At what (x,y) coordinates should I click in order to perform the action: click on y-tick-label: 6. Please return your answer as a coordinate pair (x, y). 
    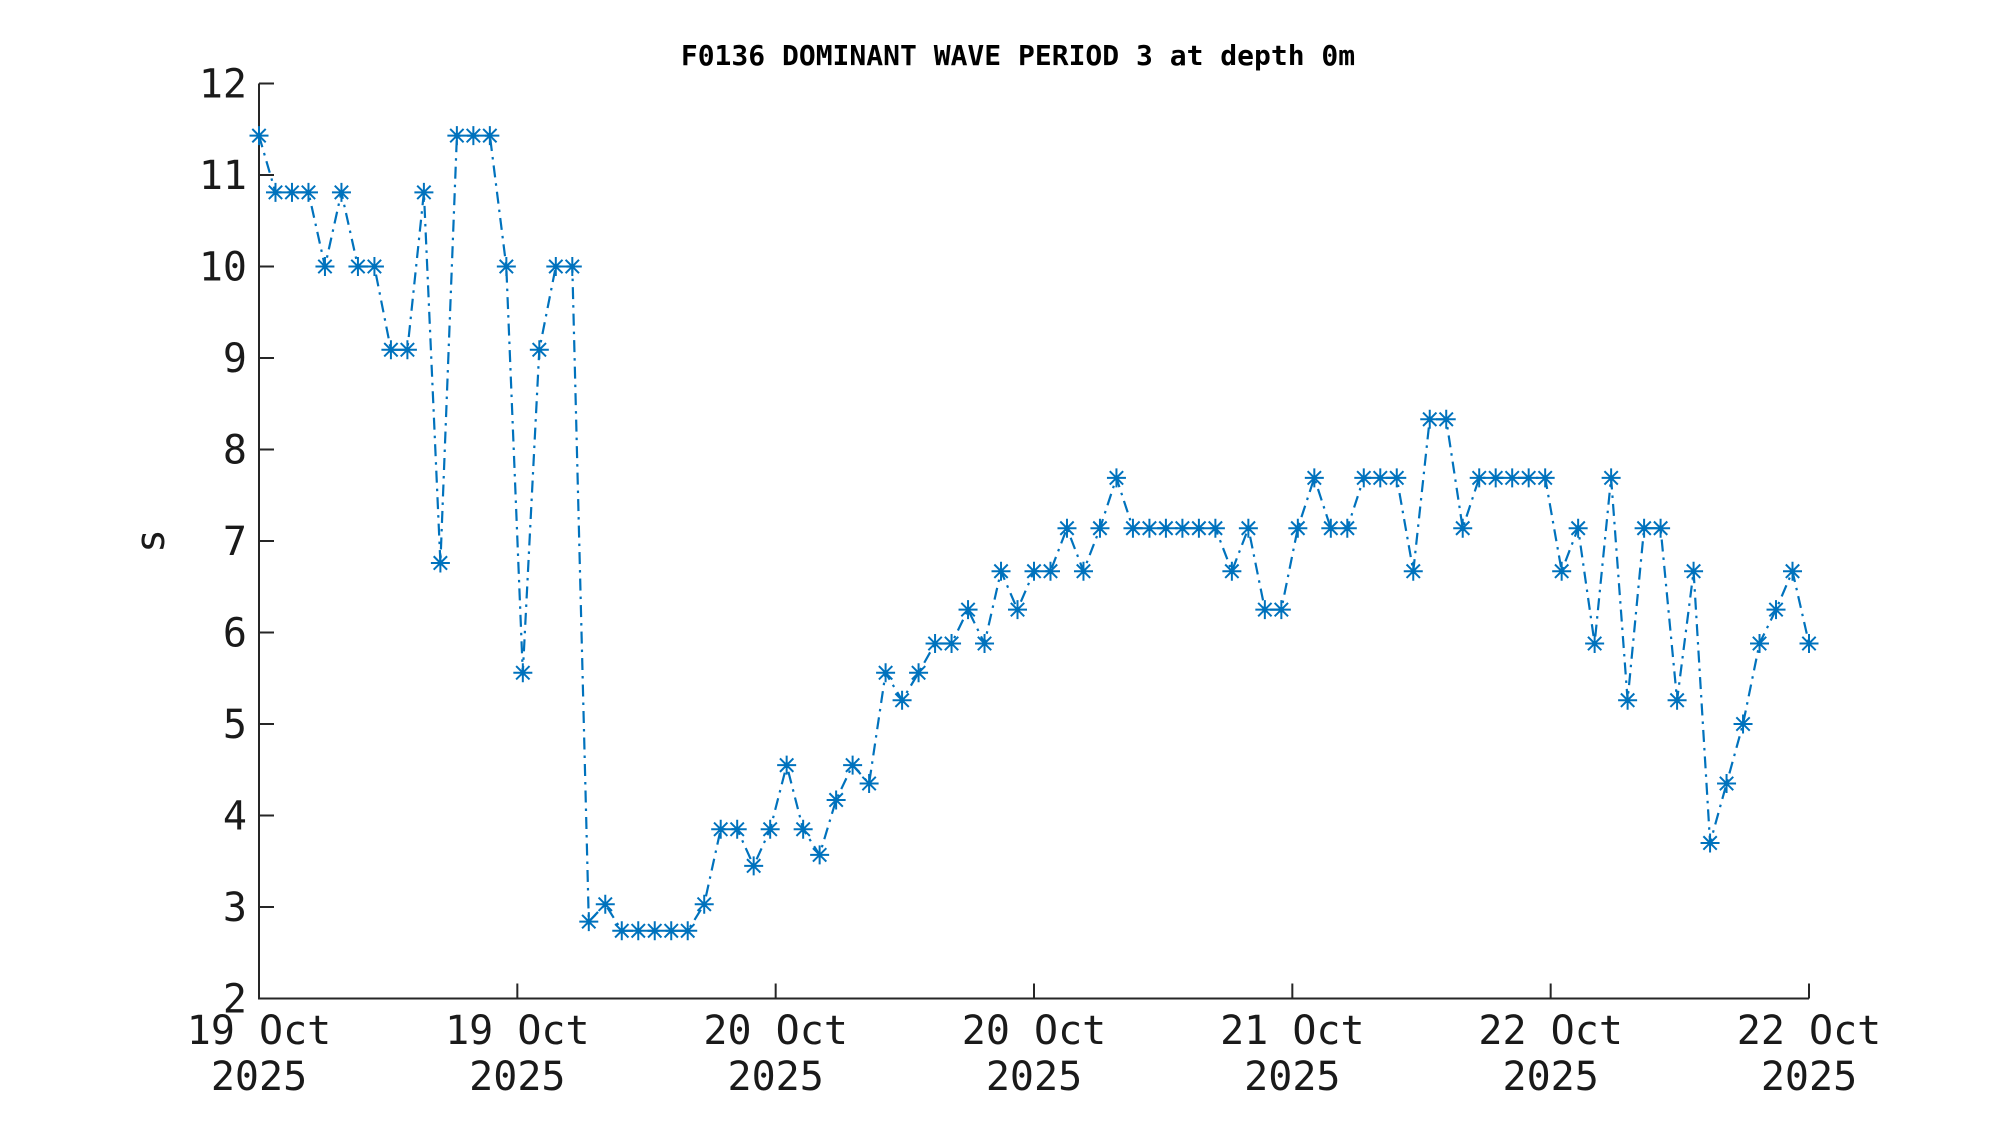
    Looking at the image, I should click on (235, 634).